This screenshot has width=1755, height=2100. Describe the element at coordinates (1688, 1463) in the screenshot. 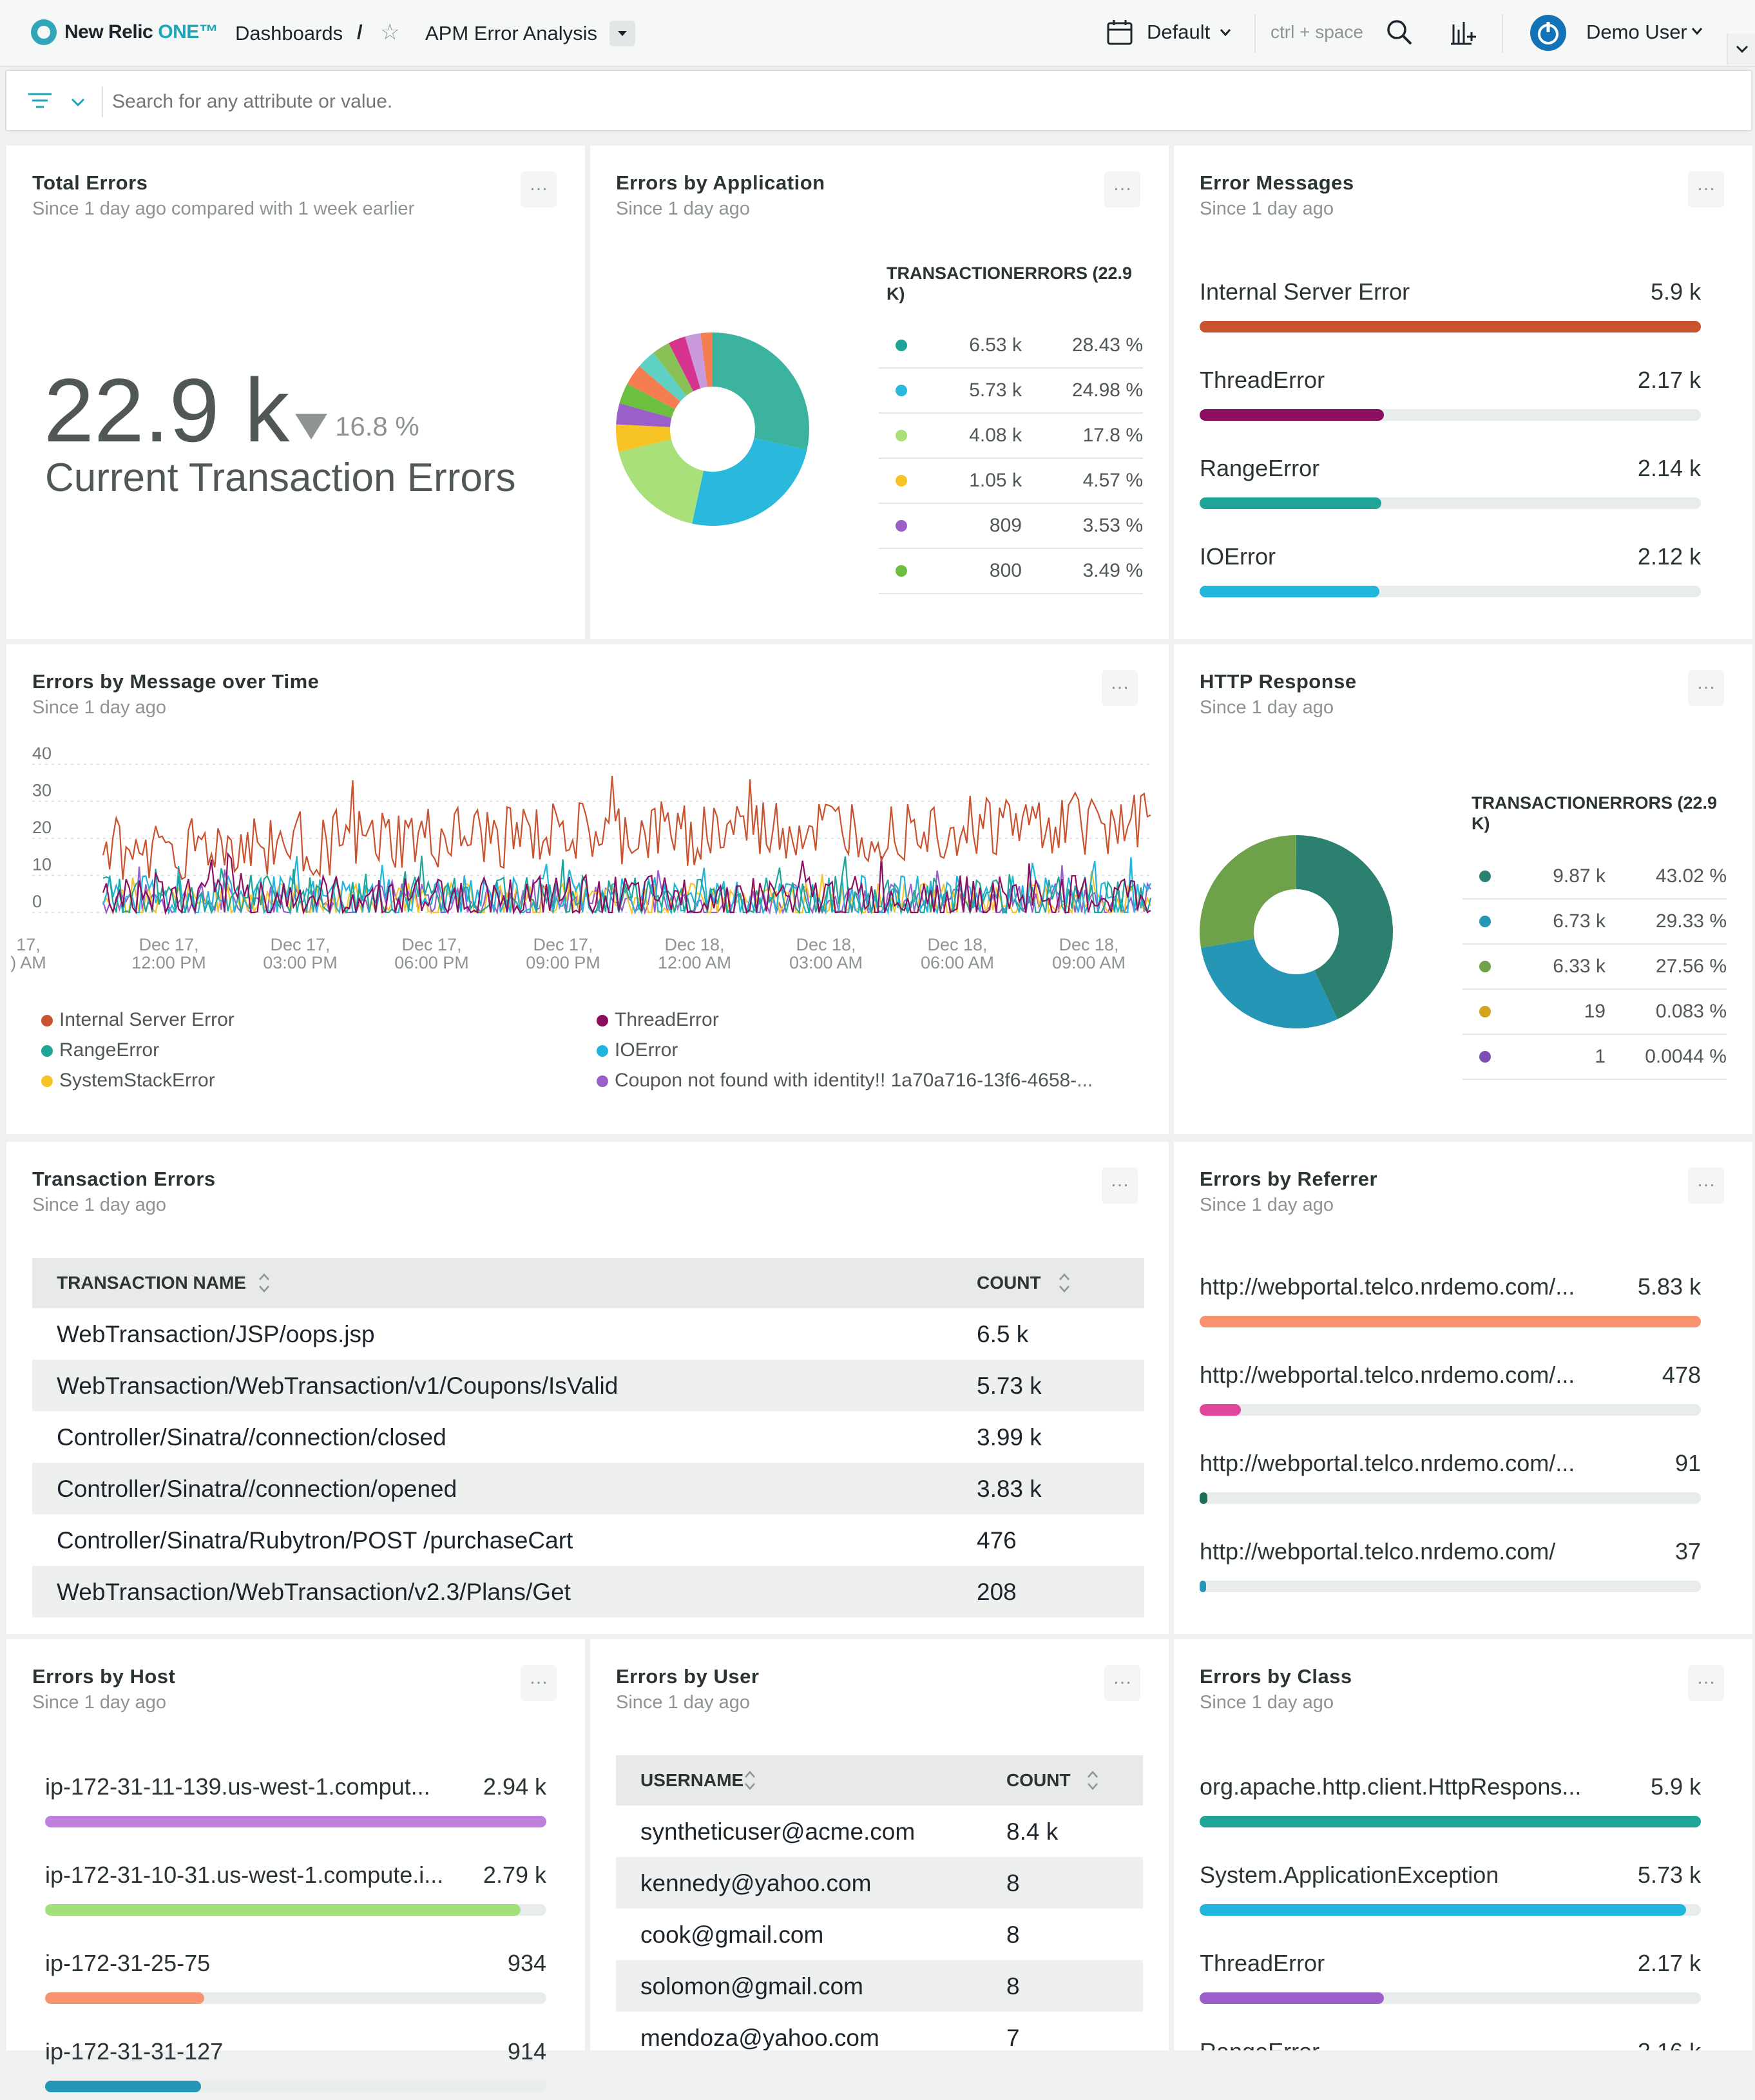

I see `bar-value: 91` at that location.